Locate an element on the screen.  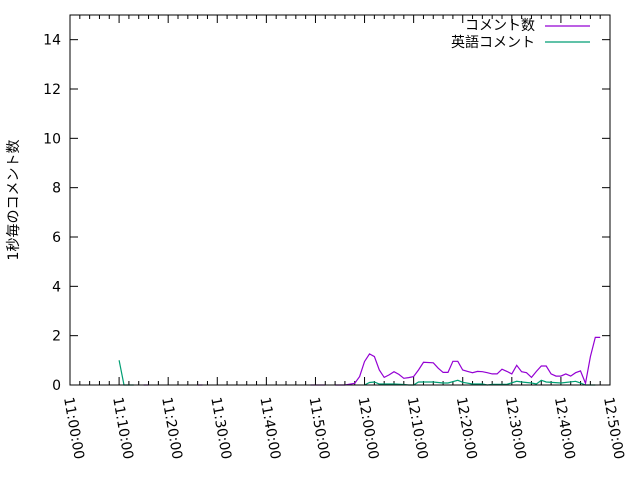
y-tick-label: 2 is located at coordinates (56, 337).